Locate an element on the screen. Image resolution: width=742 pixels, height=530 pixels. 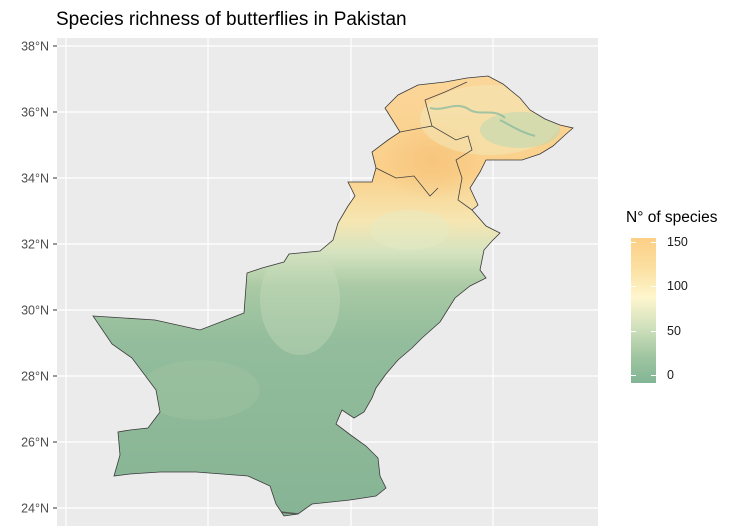
y-tick-label: 28°N is located at coordinates (35, 377).